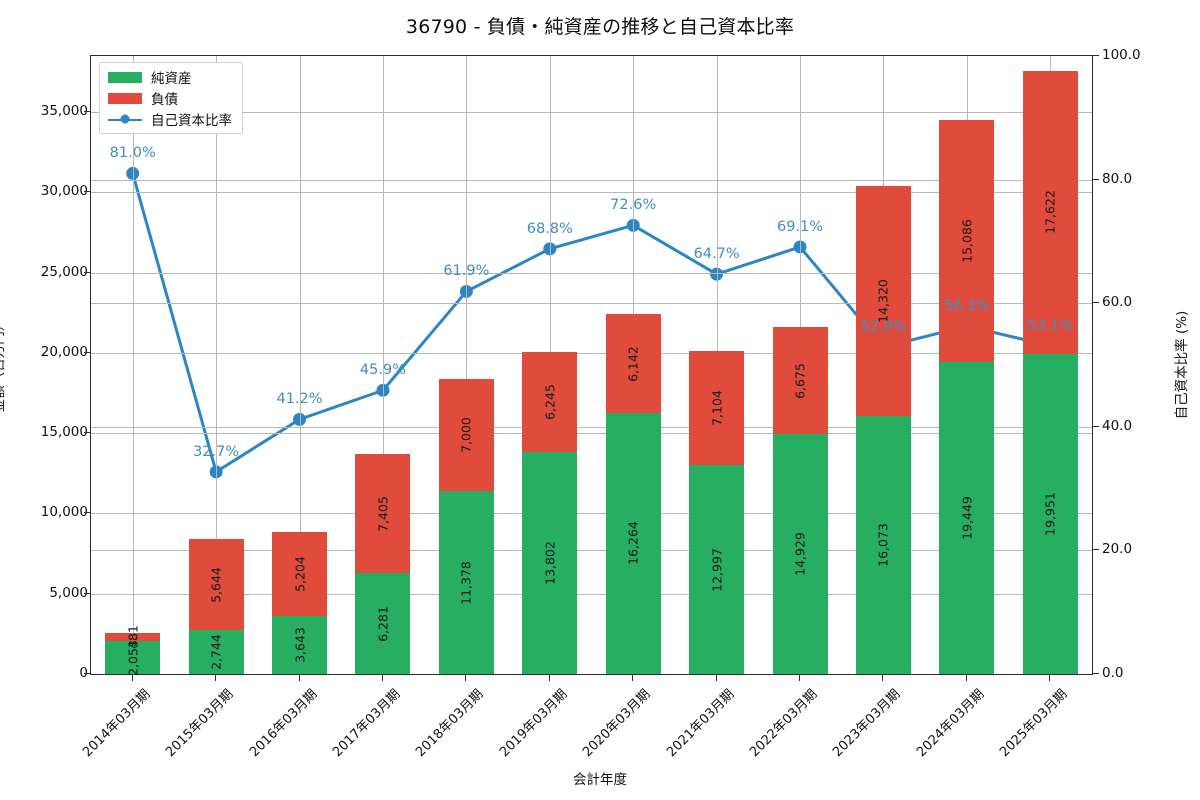  I want to click on bar-value-label-equity: 14,929, so click(800, 554).